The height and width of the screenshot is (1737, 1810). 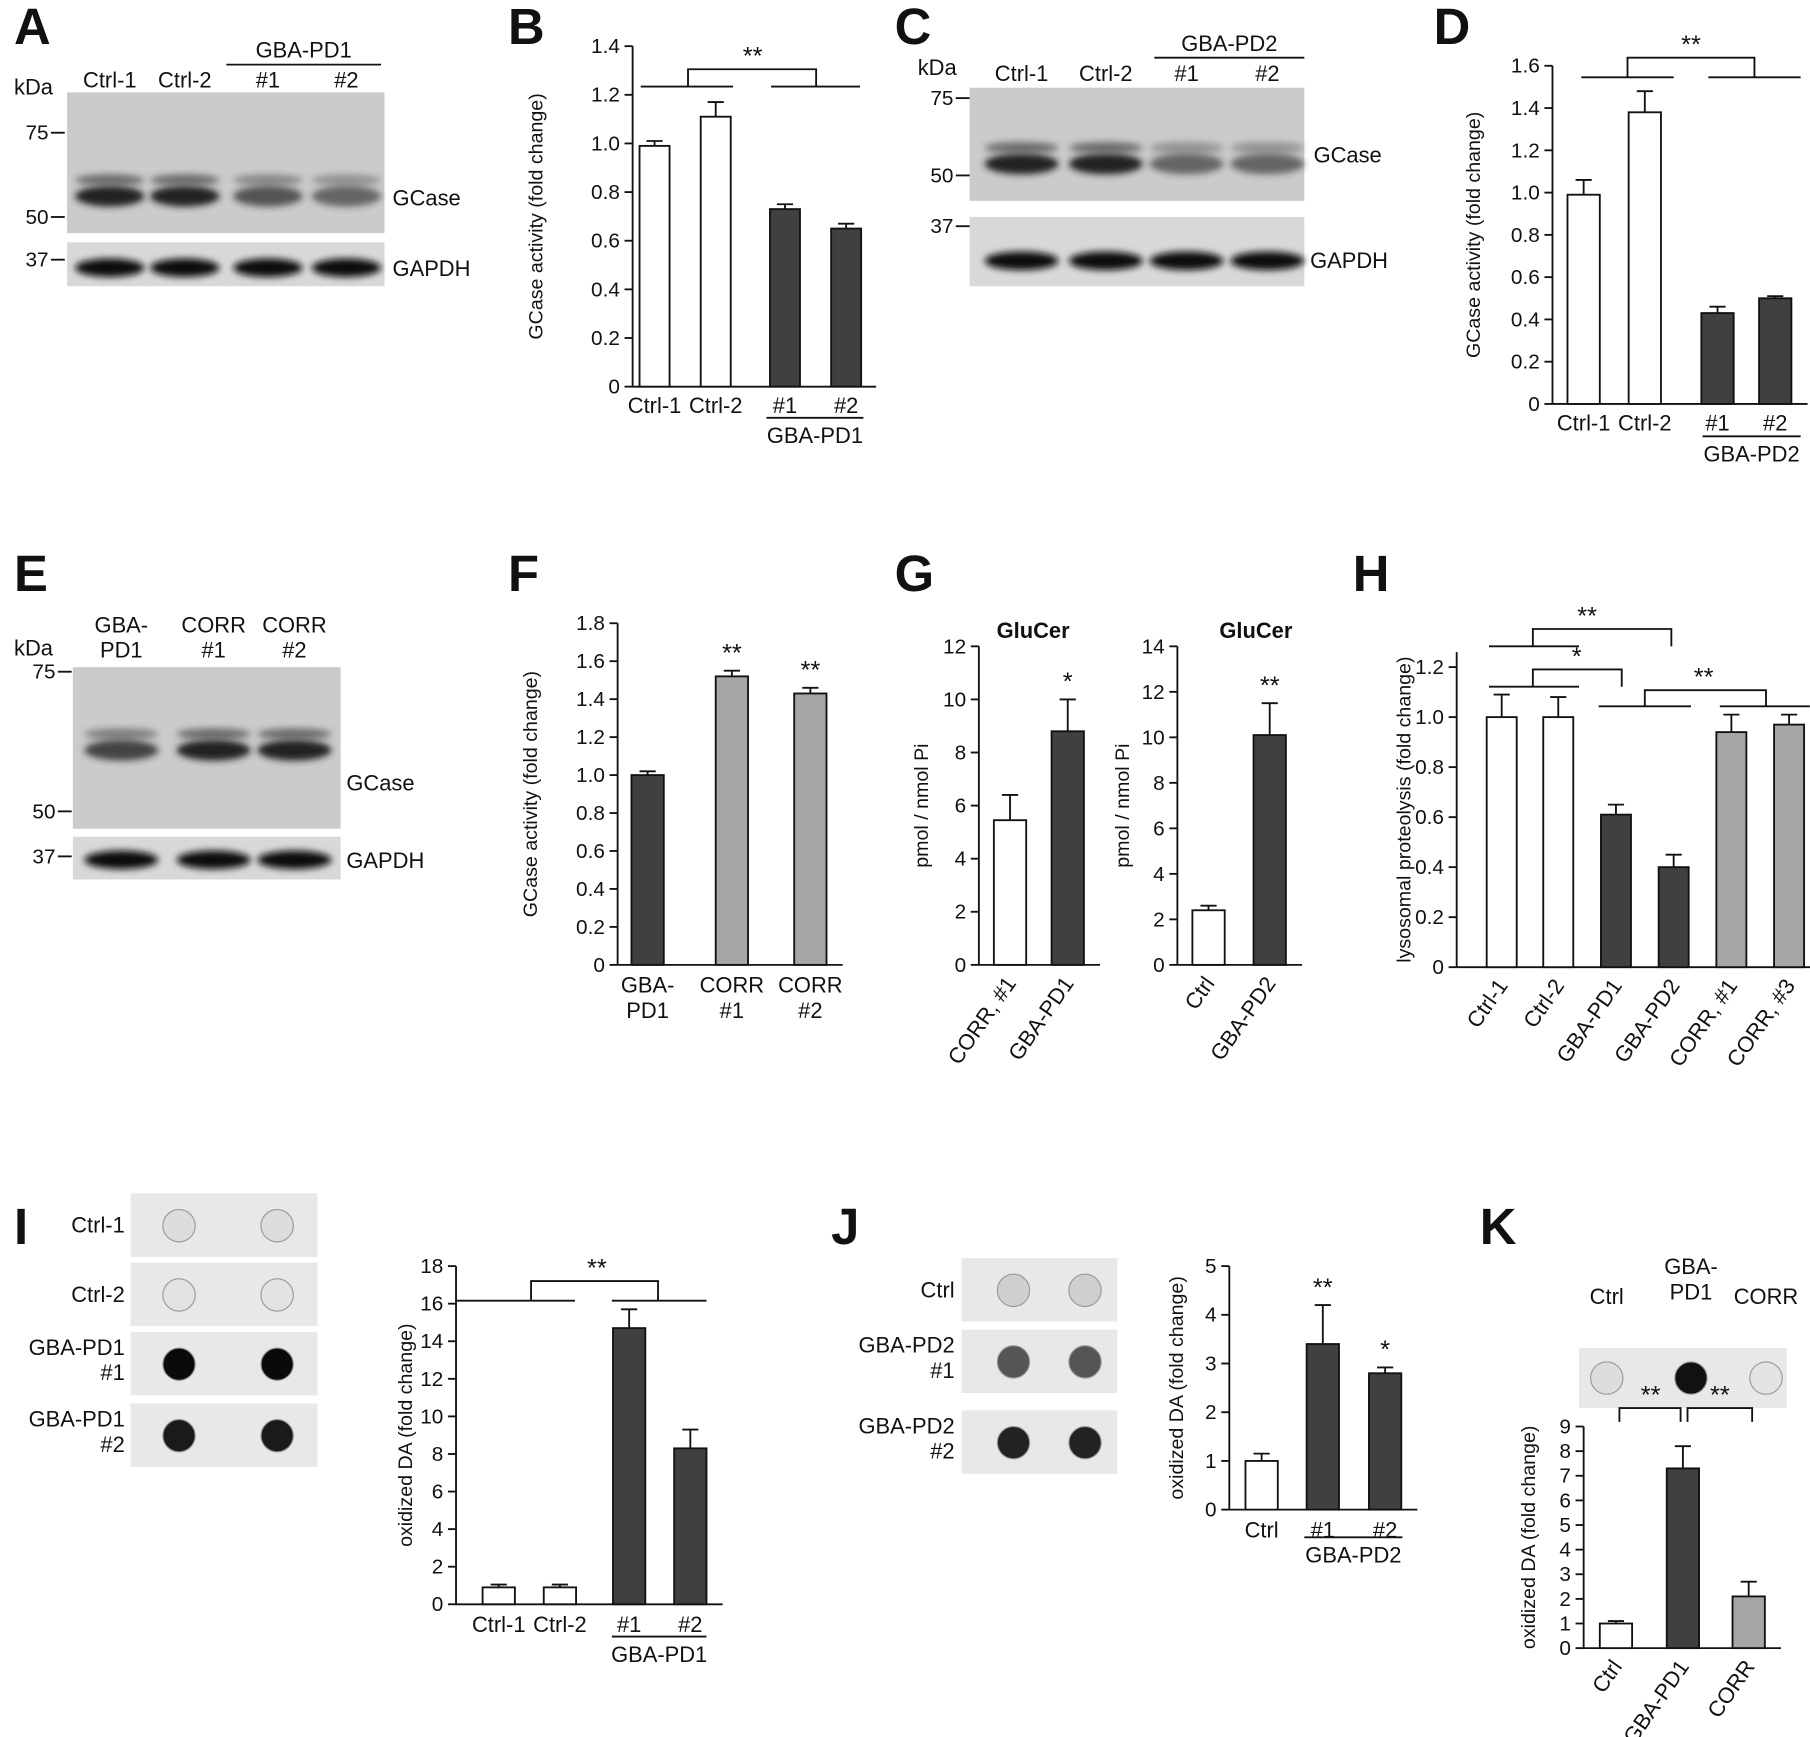 I want to click on row-label: GBA-PD2 #1, so click(x=906, y=1358).